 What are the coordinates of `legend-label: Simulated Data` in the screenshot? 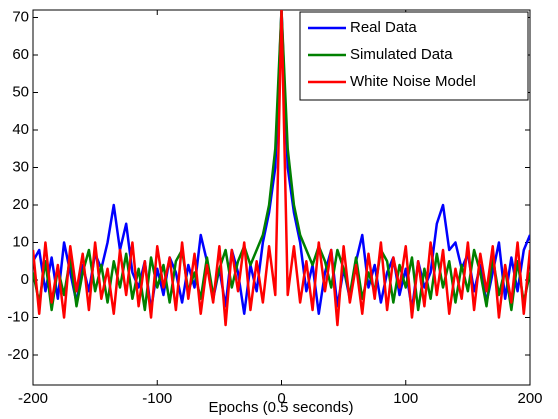 It's located at (401, 54).